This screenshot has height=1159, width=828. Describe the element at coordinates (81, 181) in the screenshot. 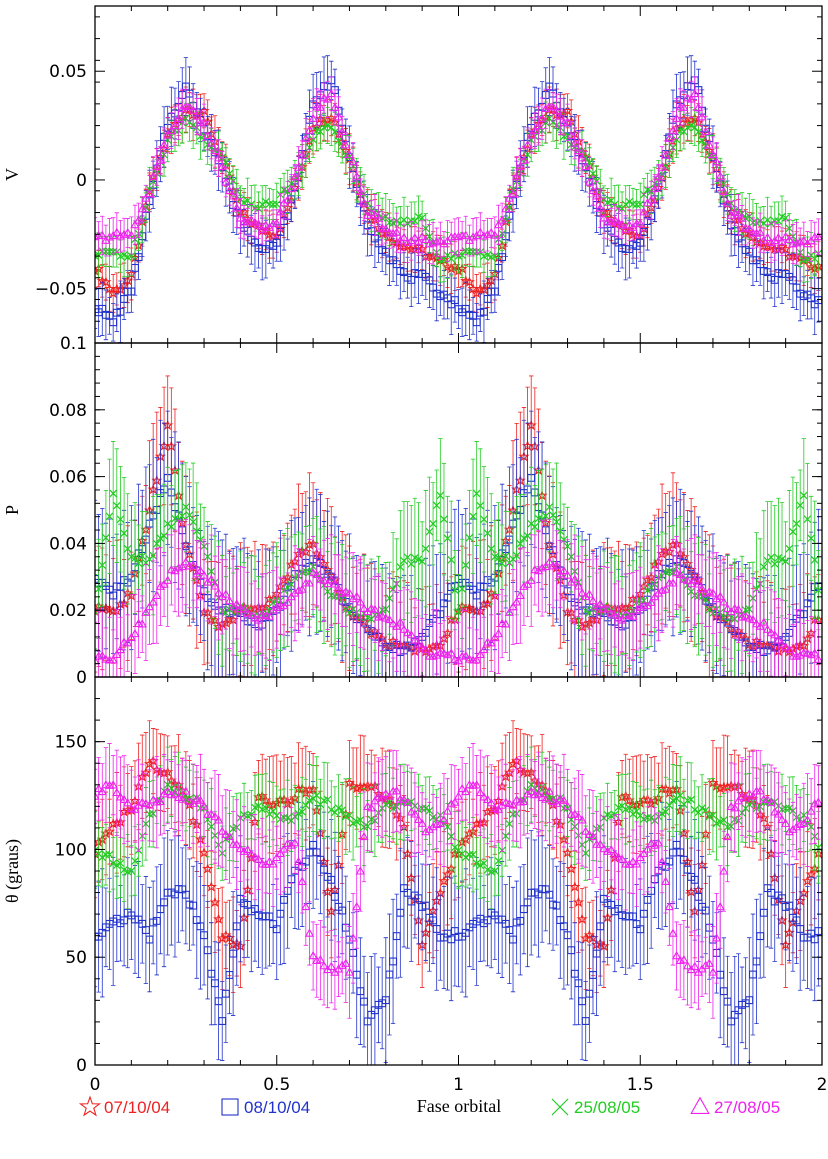

I see `y-tick-label: 0` at that location.